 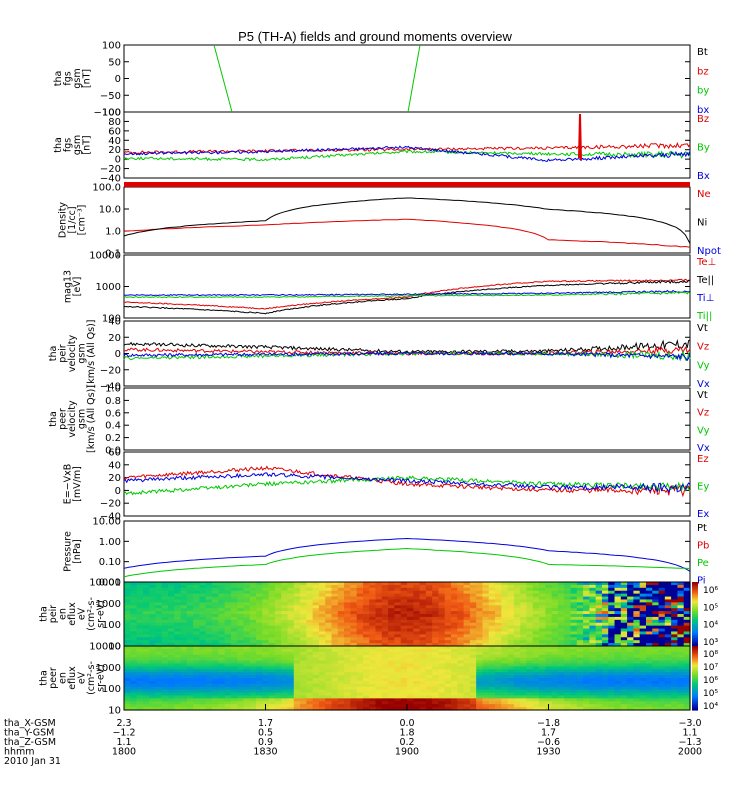 I want to click on colorbar-label: 10⁷, so click(x=710, y=668).